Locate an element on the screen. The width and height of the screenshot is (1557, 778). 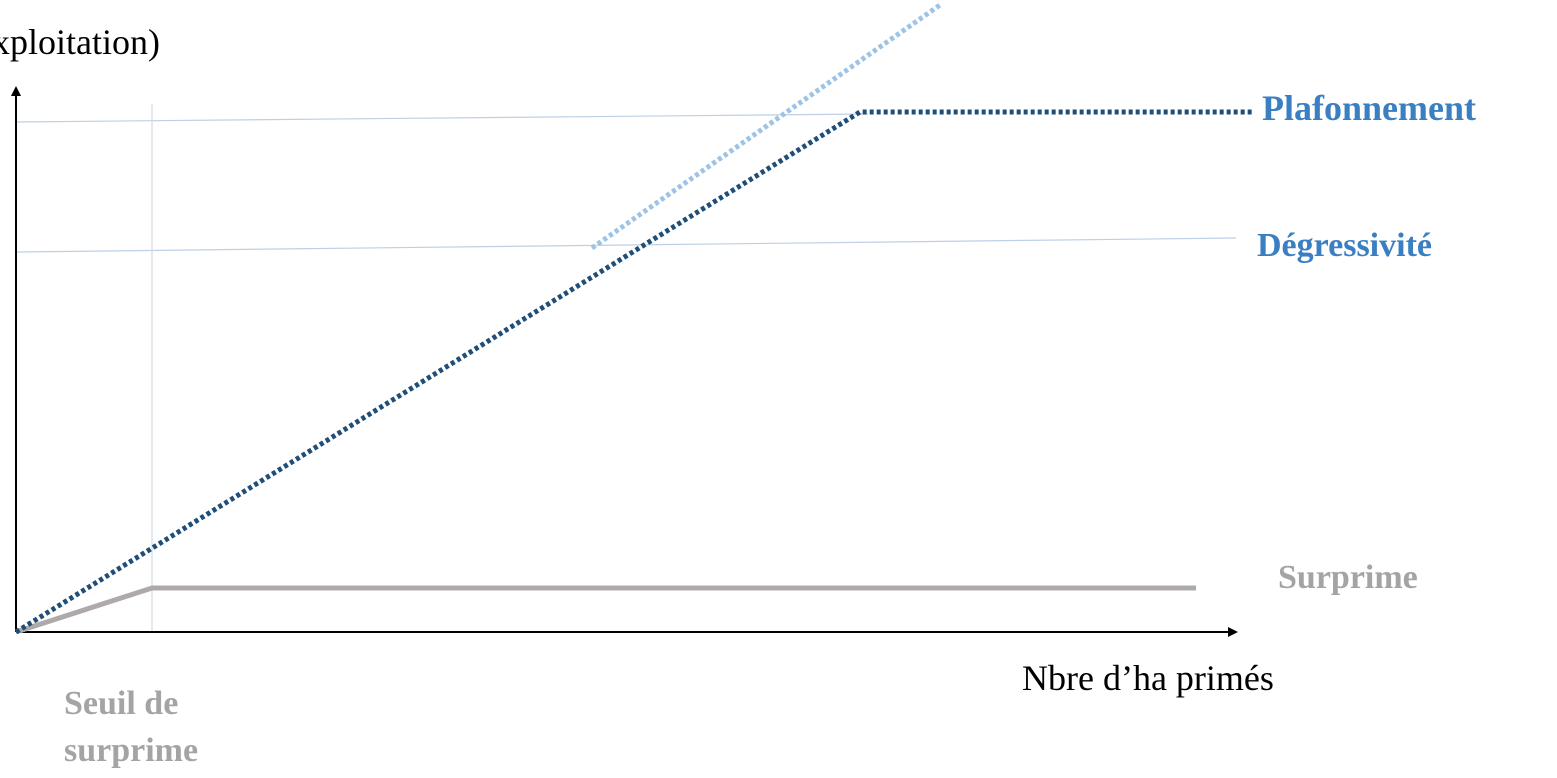
seuil-label-line1: Seuil de is located at coordinates (121, 703).